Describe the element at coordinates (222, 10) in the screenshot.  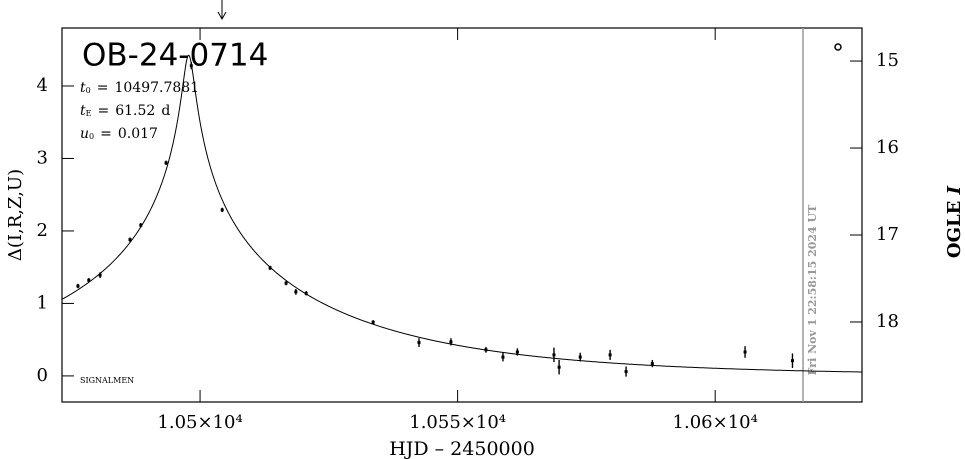
I see `event-arrow` at that location.